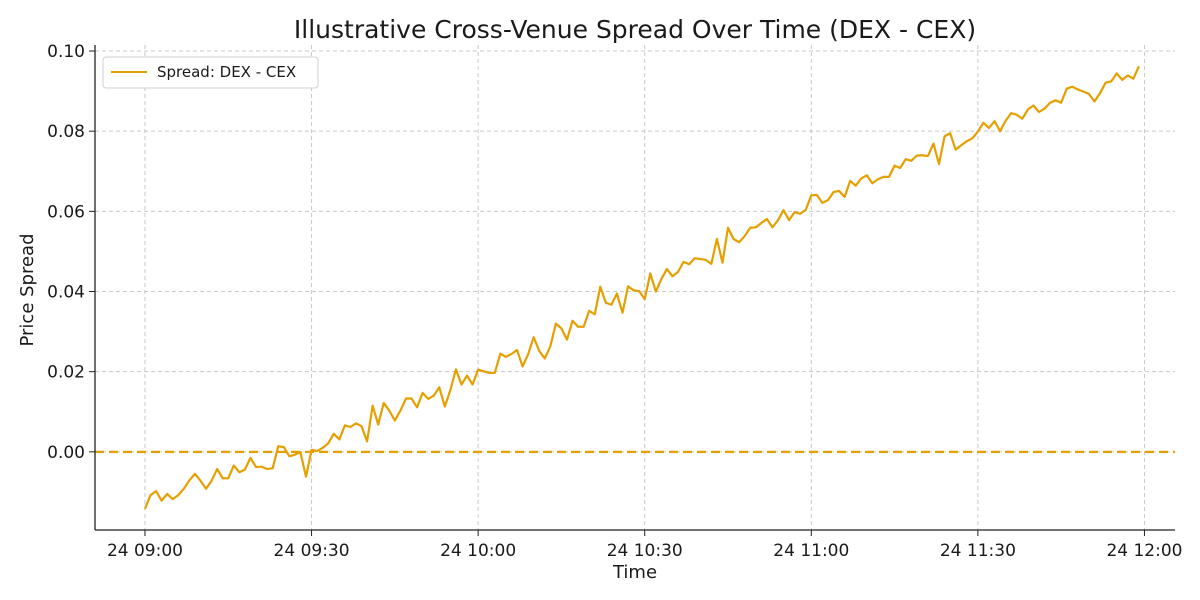  What do you see at coordinates (66, 52) in the screenshot?
I see `y-tick-label: 0.10` at bounding box center [66, 52].